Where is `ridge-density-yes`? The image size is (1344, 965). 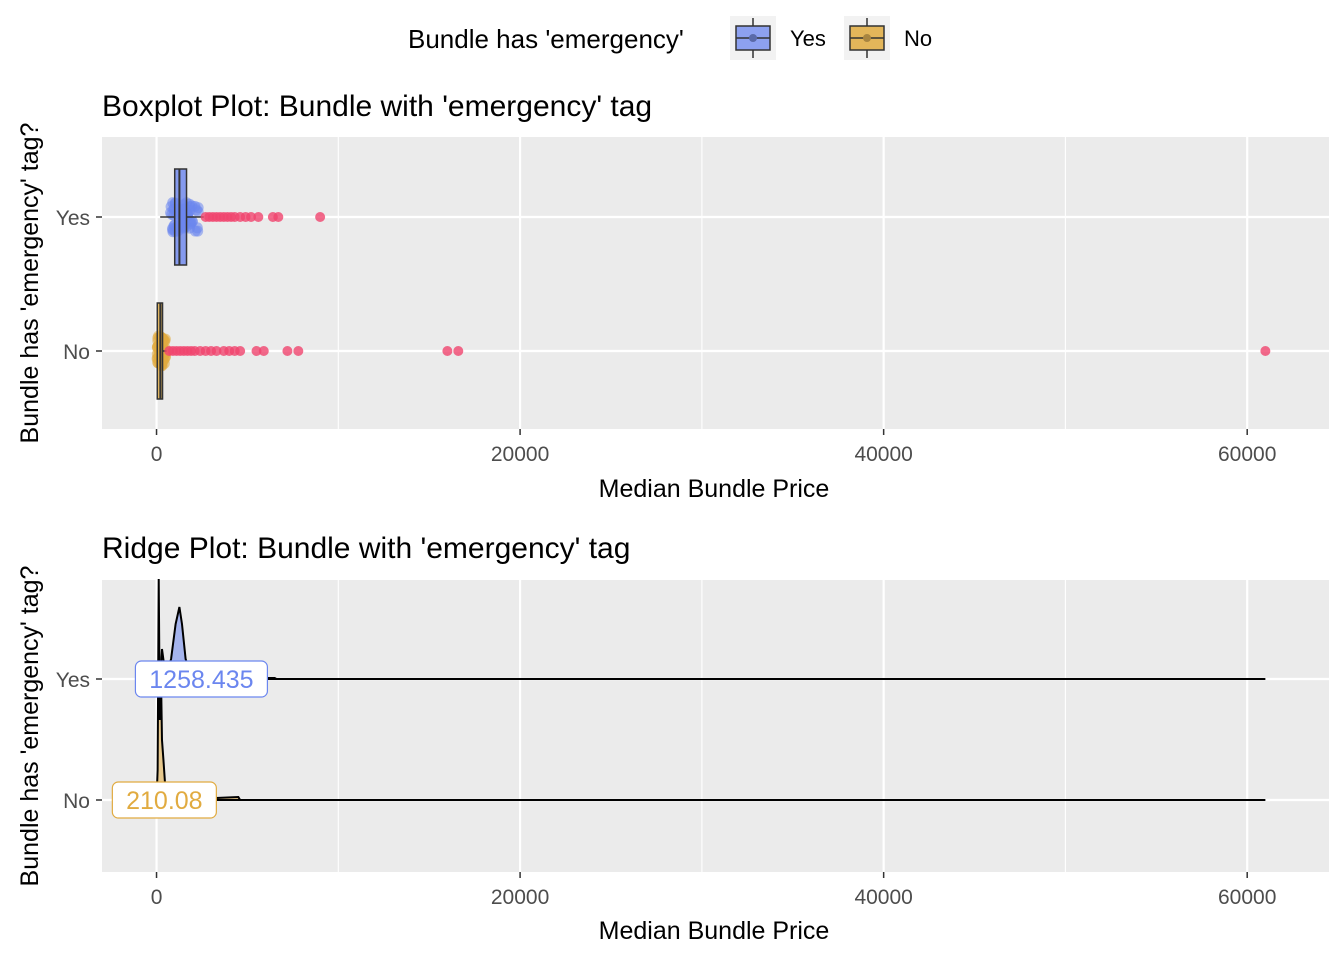 ridge-density-yes is located at coordinates (711, 643).